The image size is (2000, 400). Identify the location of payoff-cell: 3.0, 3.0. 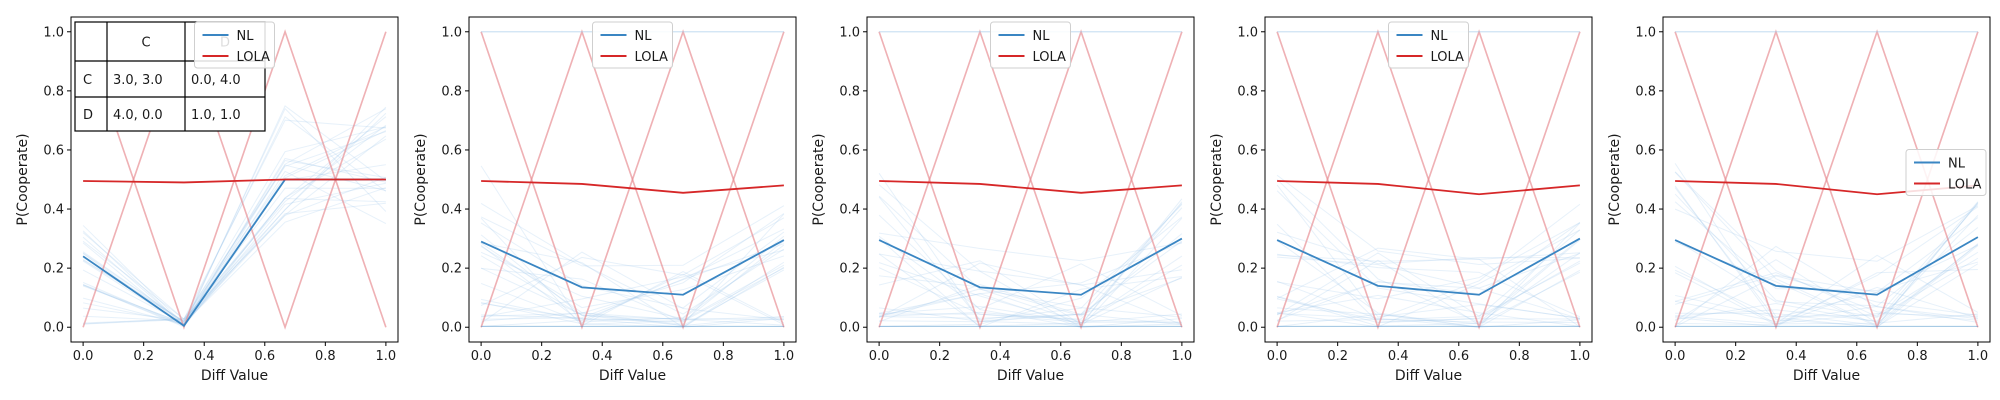
(138, 80).